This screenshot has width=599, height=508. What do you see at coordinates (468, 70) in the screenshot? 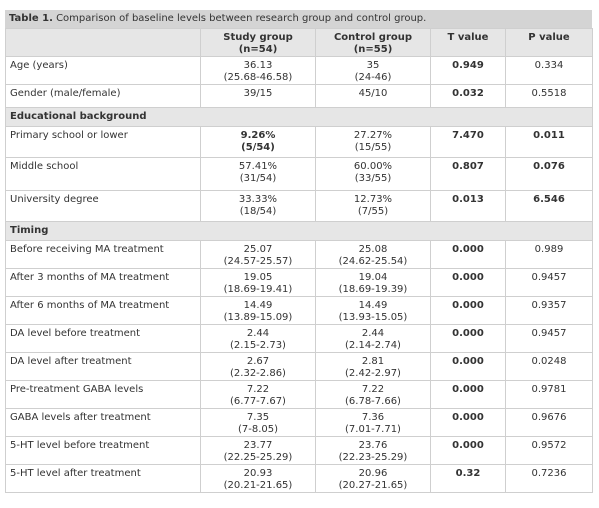
I see `t-value: 0.949` at bounding box center [468, 70].